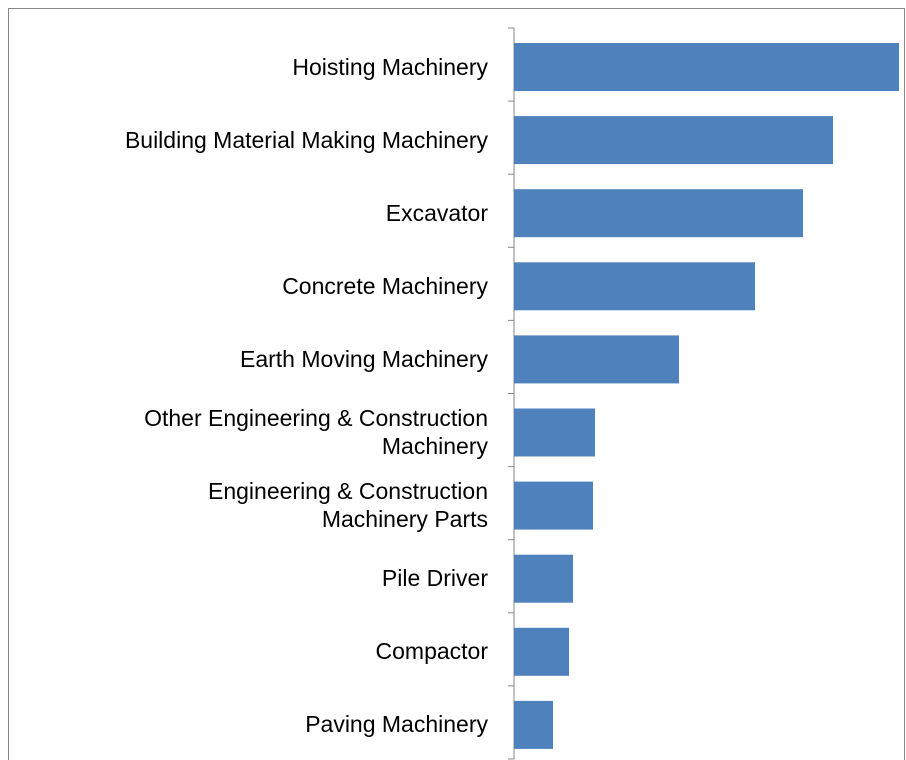  What do you see at coordinates (385, 285) in the screenshot?
I see `category-label: Concrete Machinery` at bounding box center [385, 285].